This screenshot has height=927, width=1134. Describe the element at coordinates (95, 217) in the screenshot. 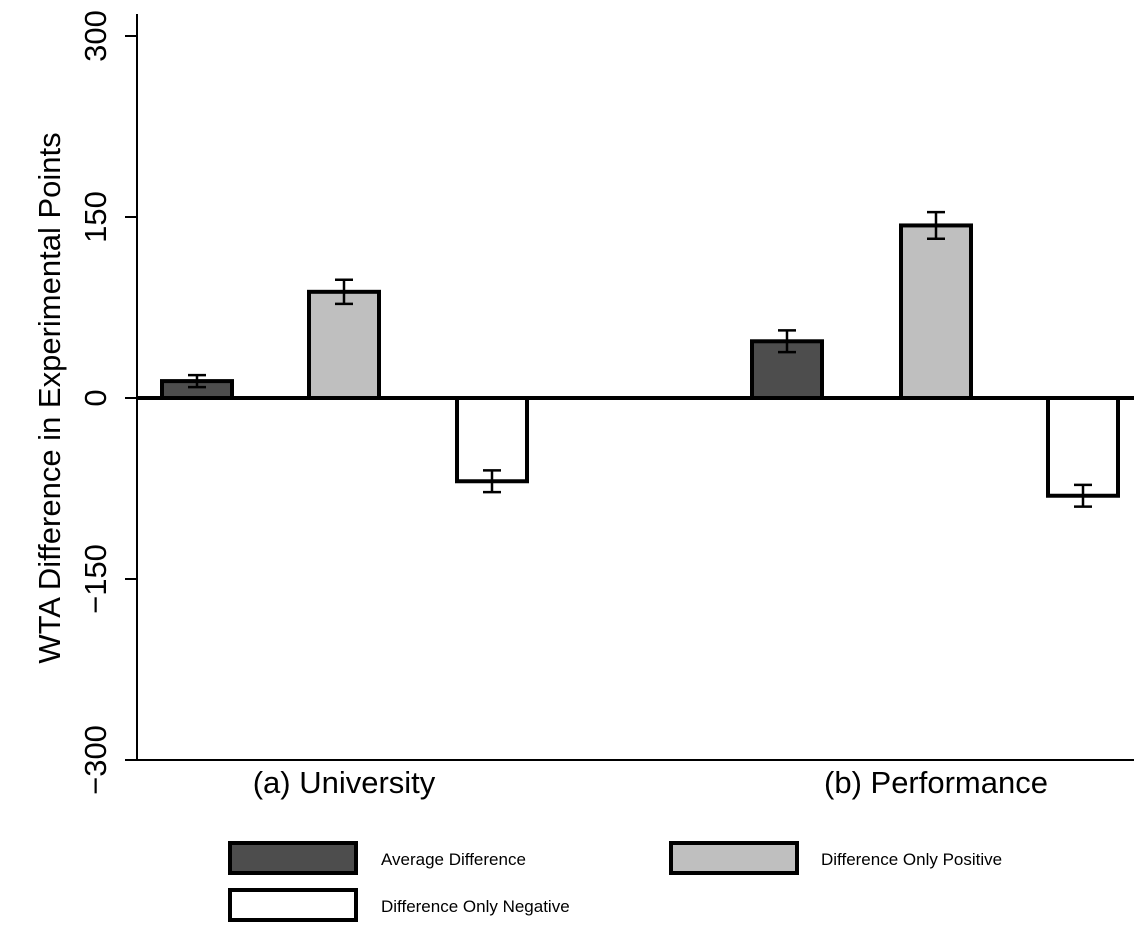

I see `y-tick-label: 150` at that location.